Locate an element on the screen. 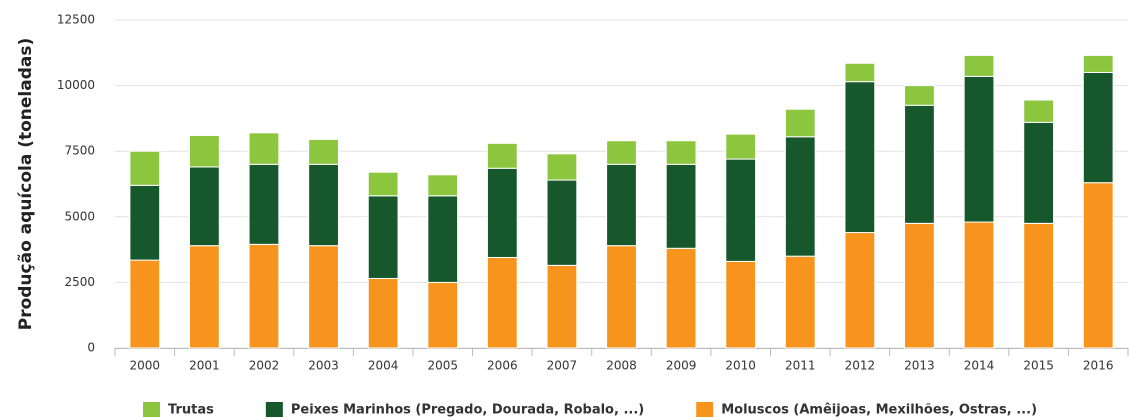  x-tick-label: 2010 is located at coordinates (740, 366).